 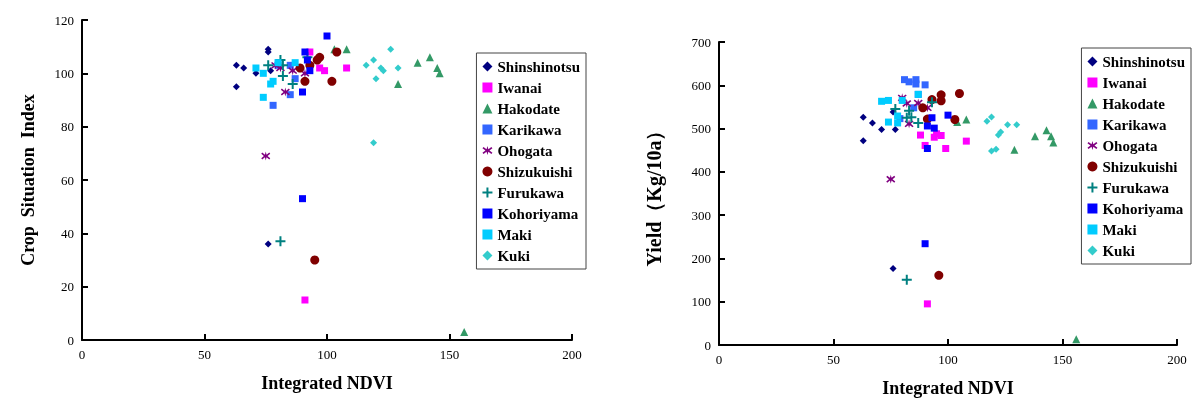 What do you see at coordinates (701, 172) in the screenshot?
I see `y-tick-label: 400` at bounding box center [701, 172].